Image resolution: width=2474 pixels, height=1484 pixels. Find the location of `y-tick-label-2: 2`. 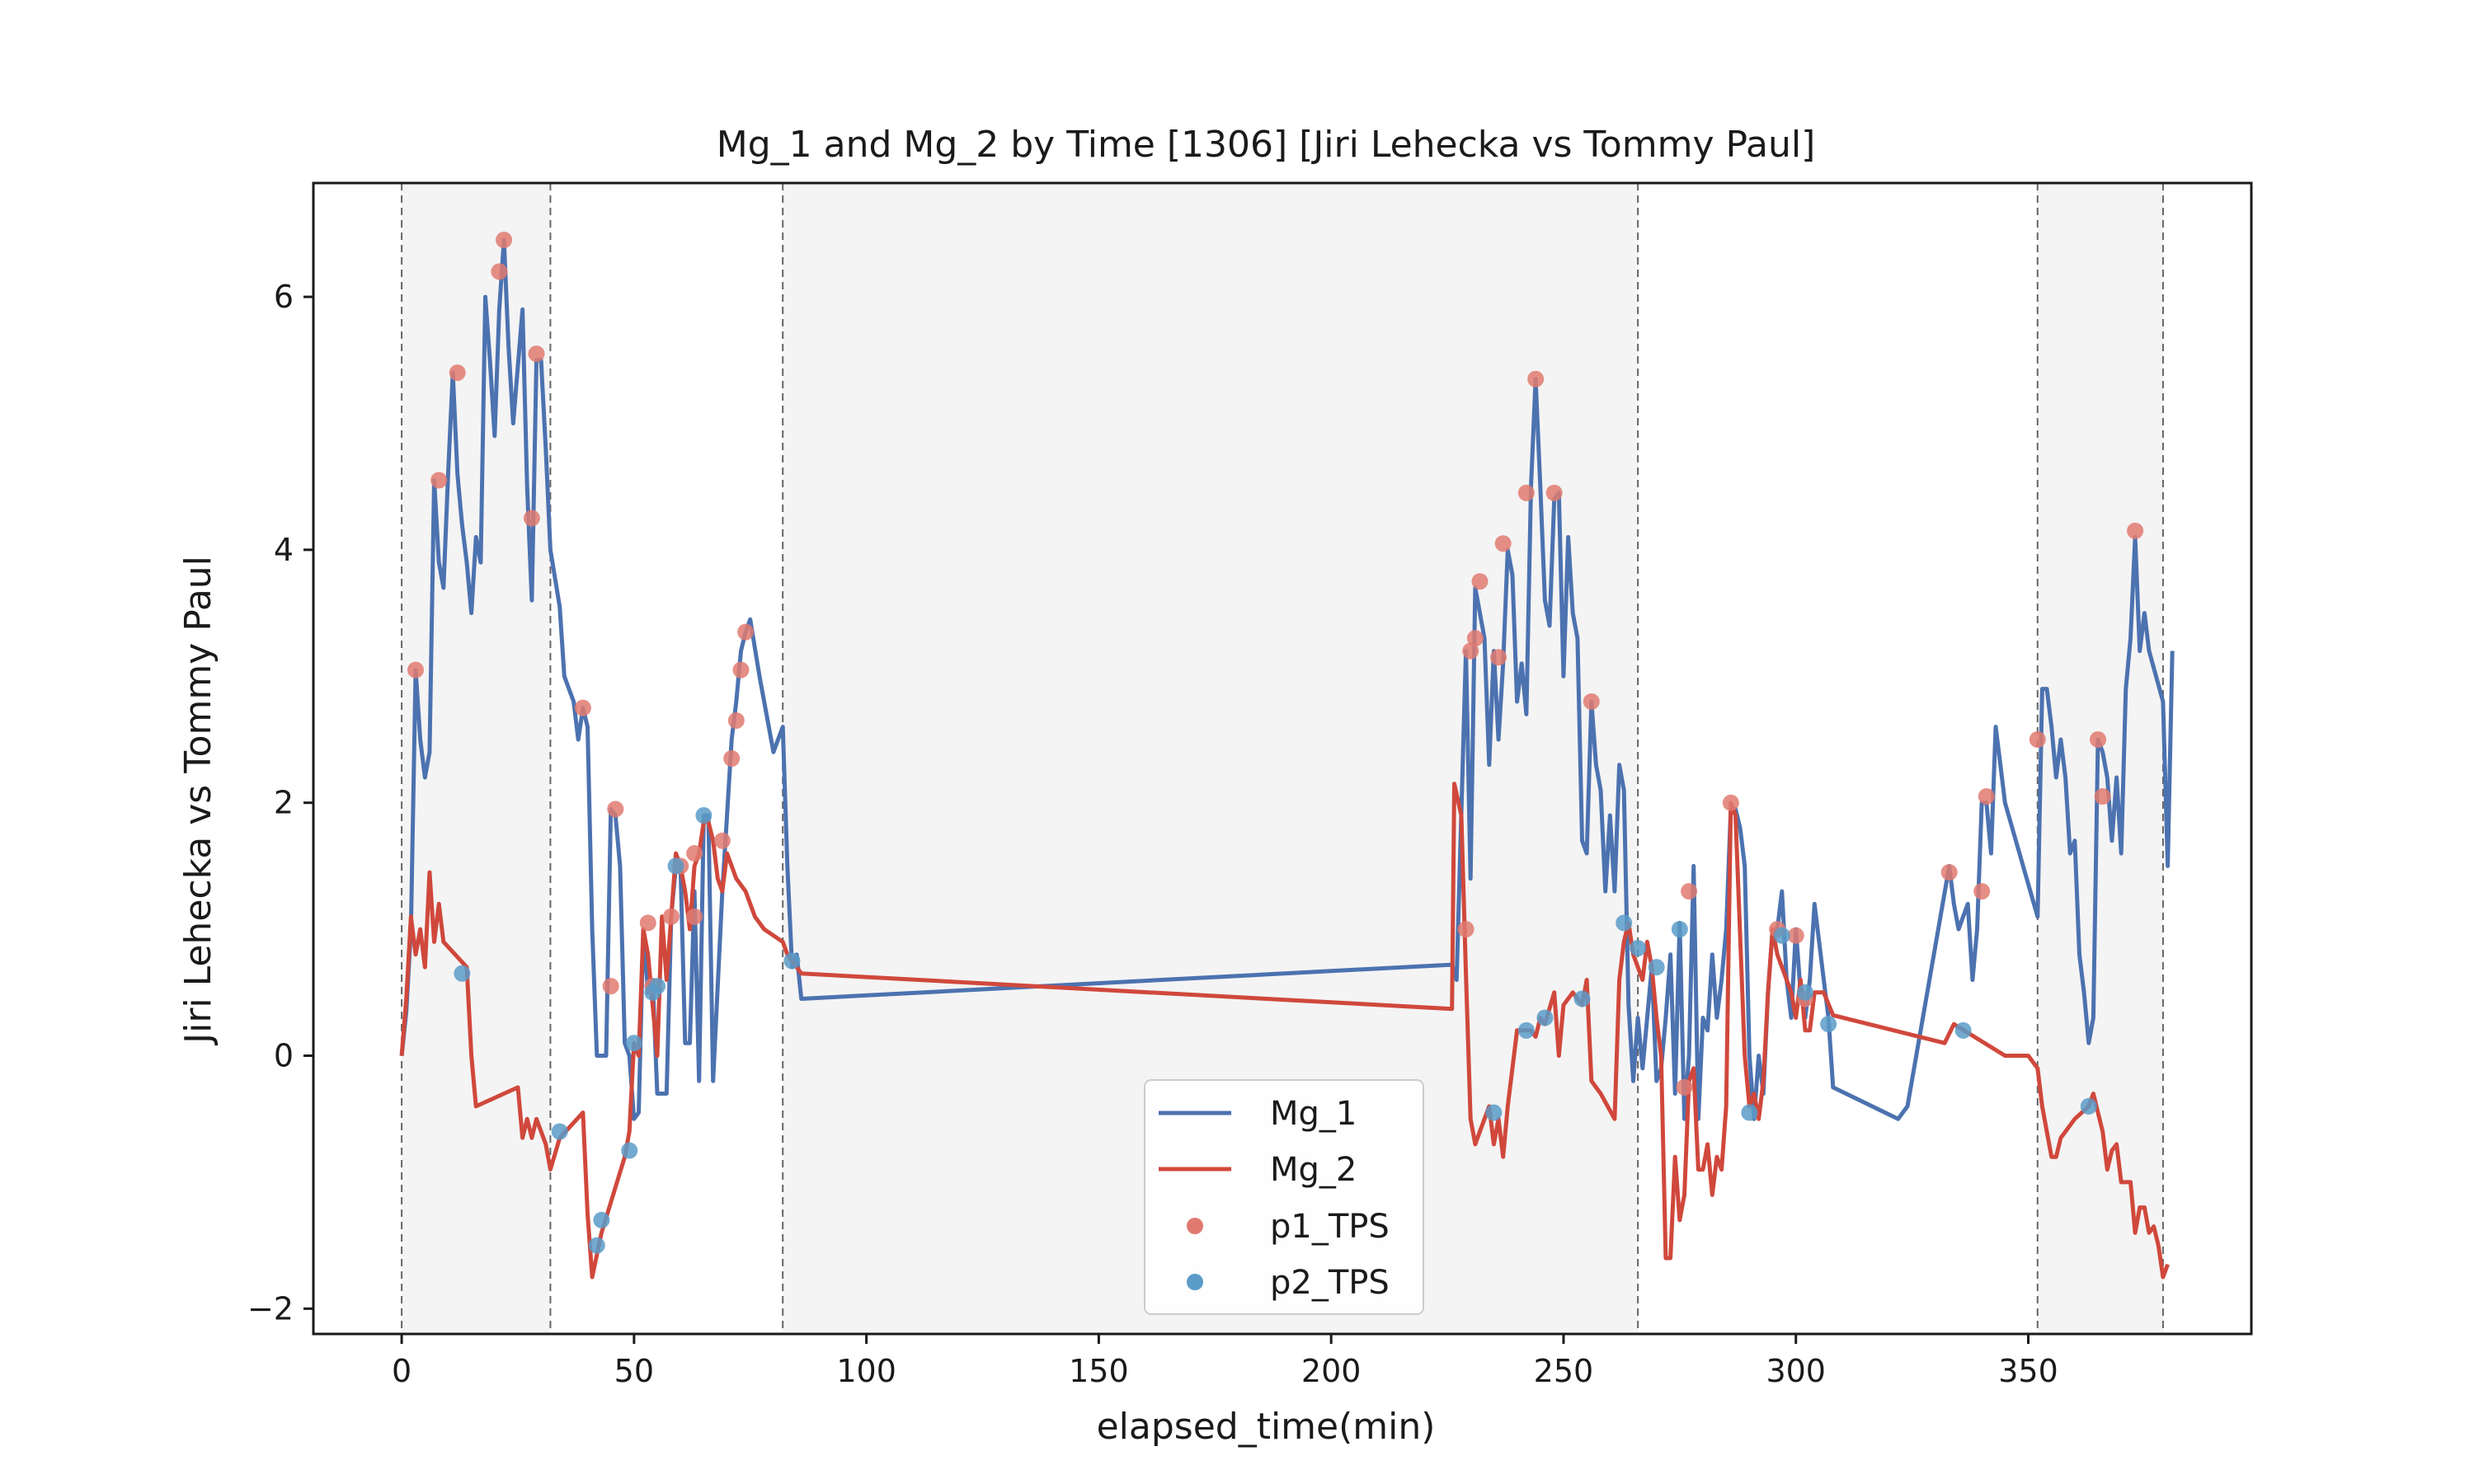

y-tick-label-2: 2 is located at coordinates (284, 803).